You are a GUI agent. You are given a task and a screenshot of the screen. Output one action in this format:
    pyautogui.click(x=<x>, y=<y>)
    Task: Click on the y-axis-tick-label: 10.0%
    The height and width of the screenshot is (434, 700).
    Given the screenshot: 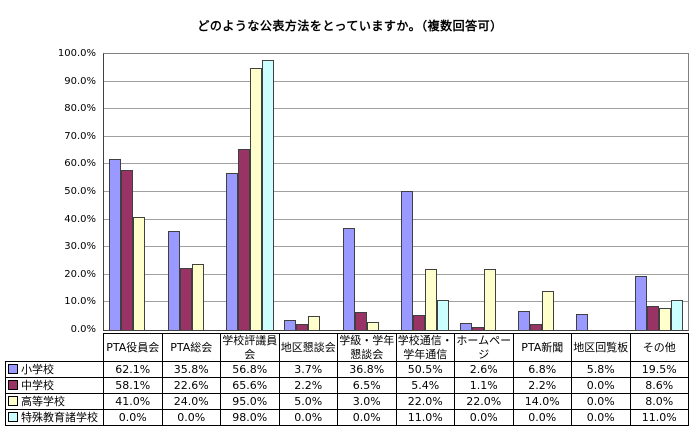 What is the action you would take?
    pyautogui.click(x=80, y=302)
    